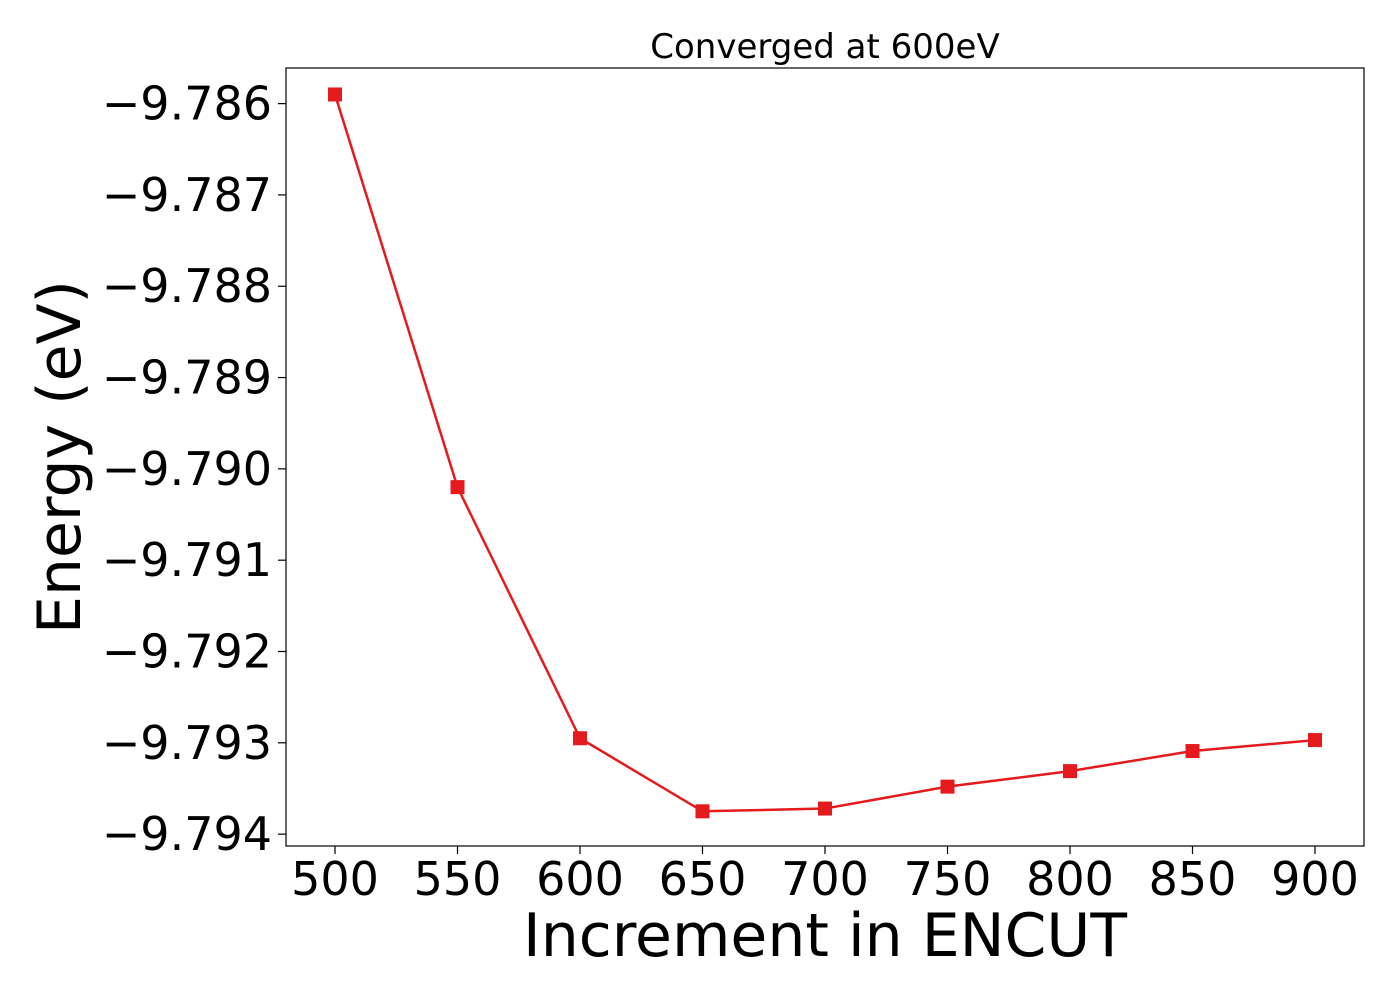 This screenshot has width=1400, height=1000. Describe the element at coordinates (1070, 879) in the screenshot. I see `x-tick-label: 800` at that location.